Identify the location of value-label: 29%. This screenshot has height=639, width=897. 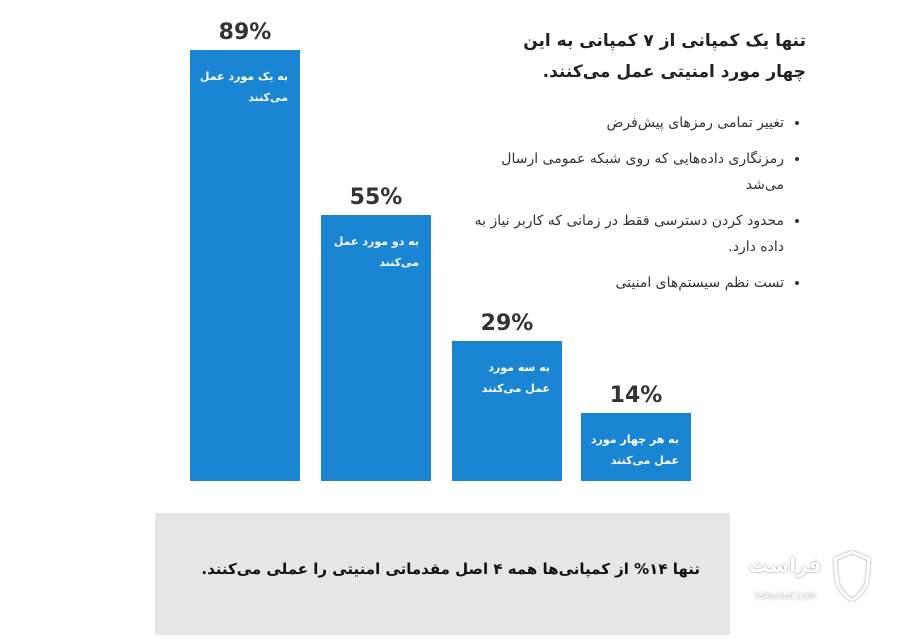
(507, 323).